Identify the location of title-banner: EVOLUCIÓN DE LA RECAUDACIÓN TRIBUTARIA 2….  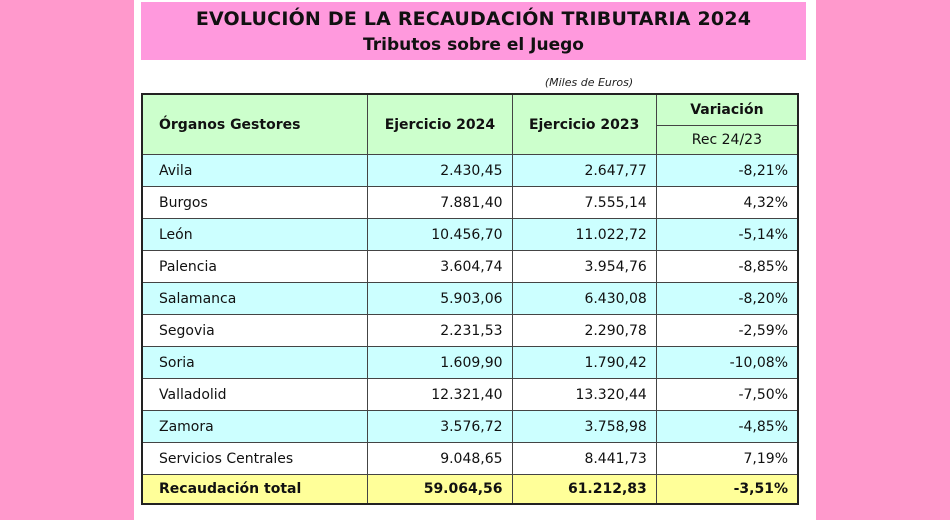
(473, 31).